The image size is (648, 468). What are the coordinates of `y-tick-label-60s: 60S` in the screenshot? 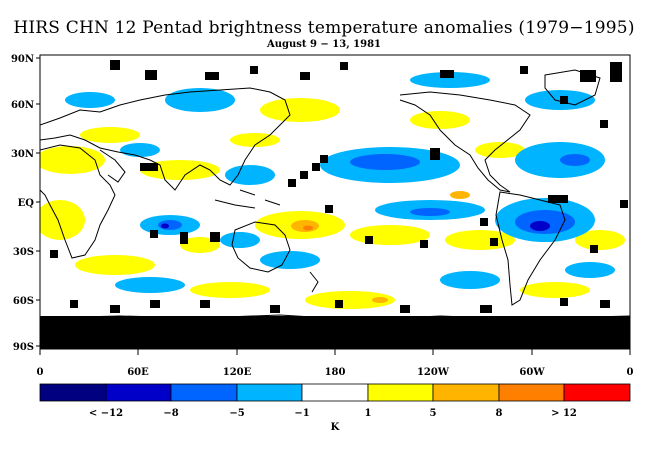 It's located at (23, 301).